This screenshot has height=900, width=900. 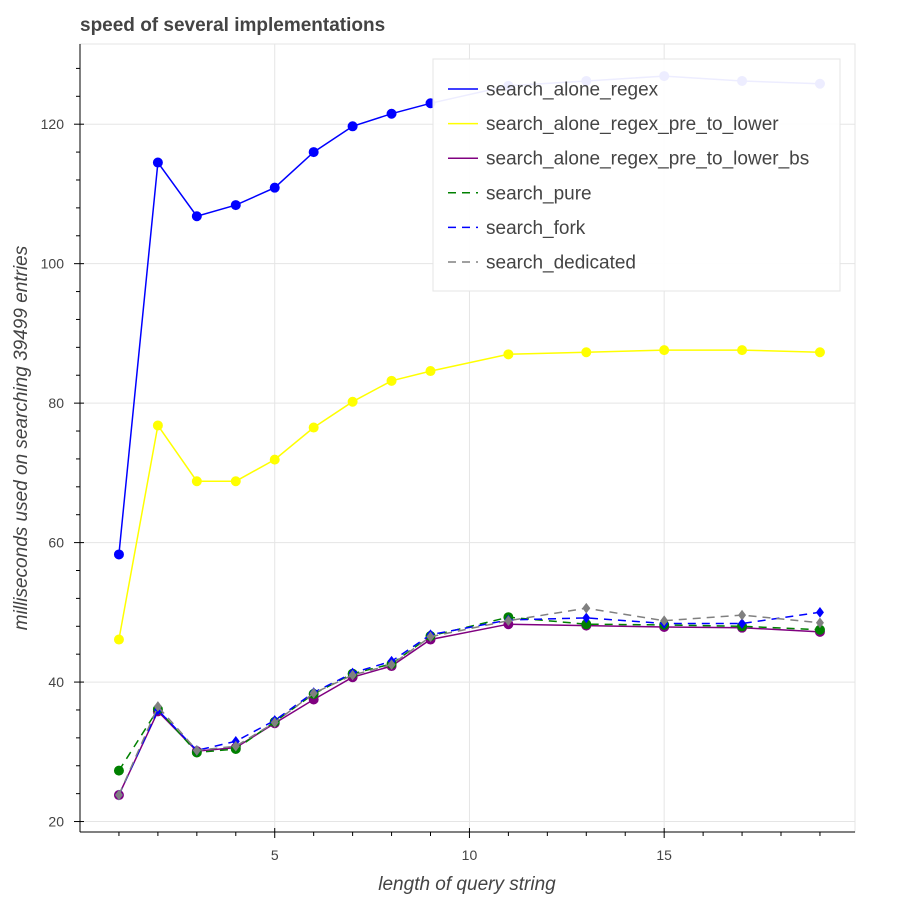 I want to click on chart-title: speed of several implementations, so click(x=232, y=25).